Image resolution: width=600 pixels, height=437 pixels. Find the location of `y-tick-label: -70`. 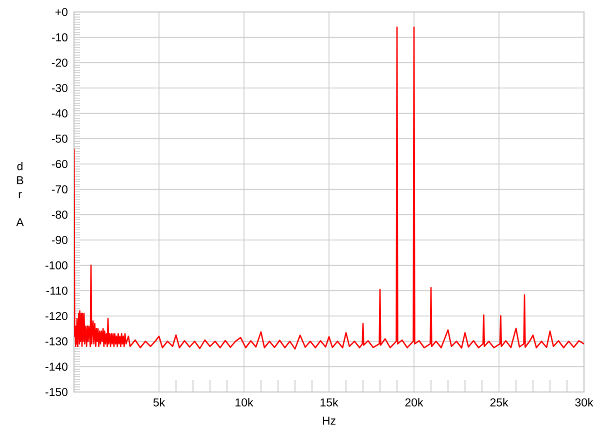

y-tick-label: -70 is located at coordinates (60, 189).